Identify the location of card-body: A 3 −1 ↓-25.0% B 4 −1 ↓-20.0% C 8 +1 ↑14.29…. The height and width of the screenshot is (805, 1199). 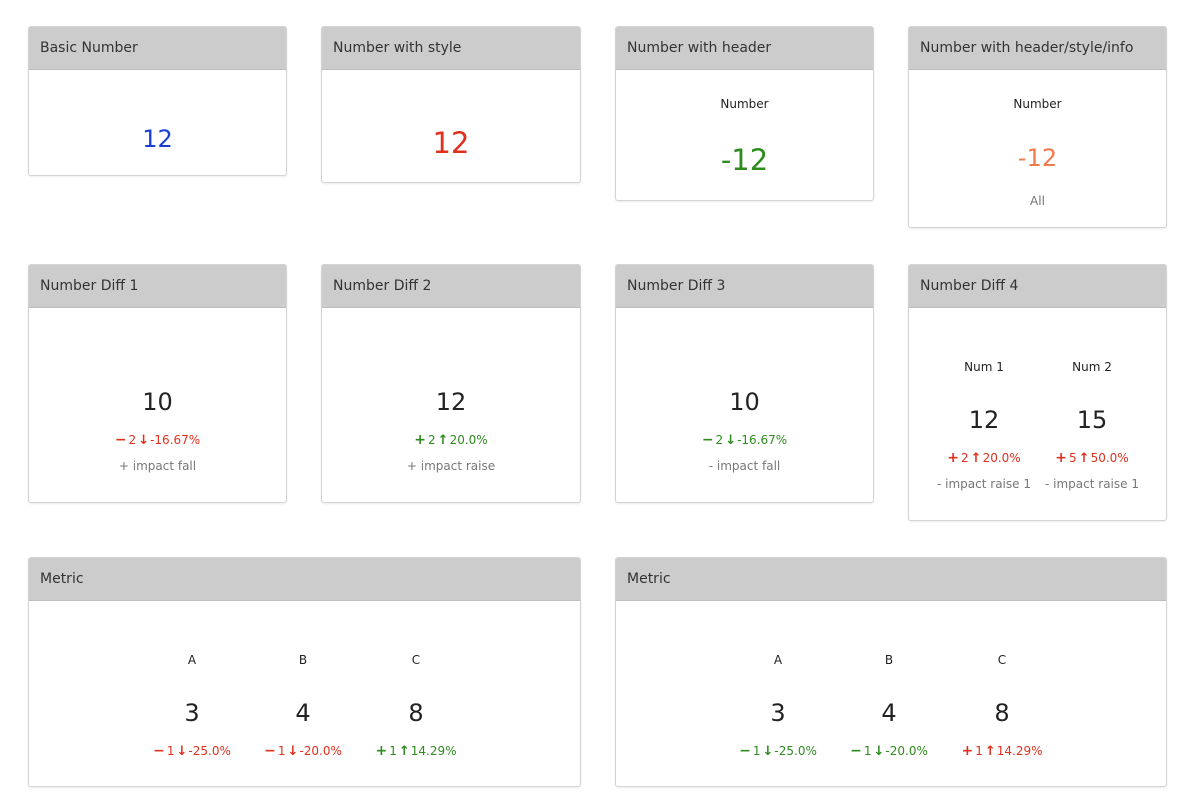
(304, 693).